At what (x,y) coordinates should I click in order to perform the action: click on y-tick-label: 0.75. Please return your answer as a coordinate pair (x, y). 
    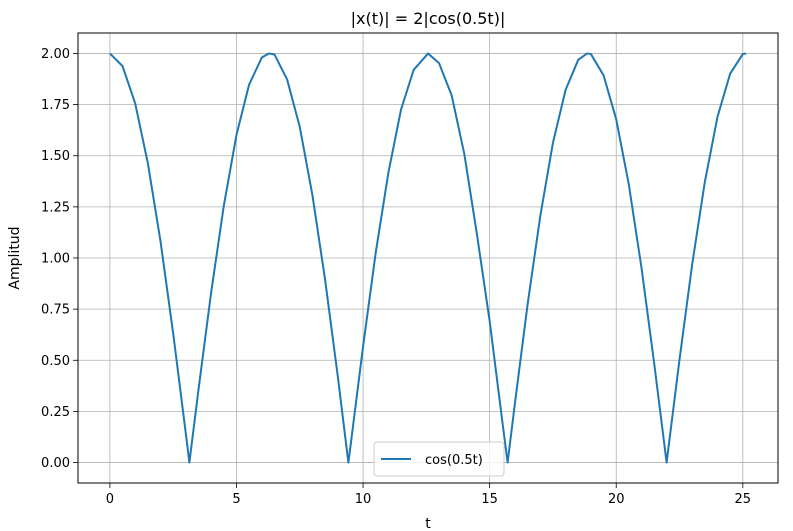
    Looking at the image, I should click on (55, 310).